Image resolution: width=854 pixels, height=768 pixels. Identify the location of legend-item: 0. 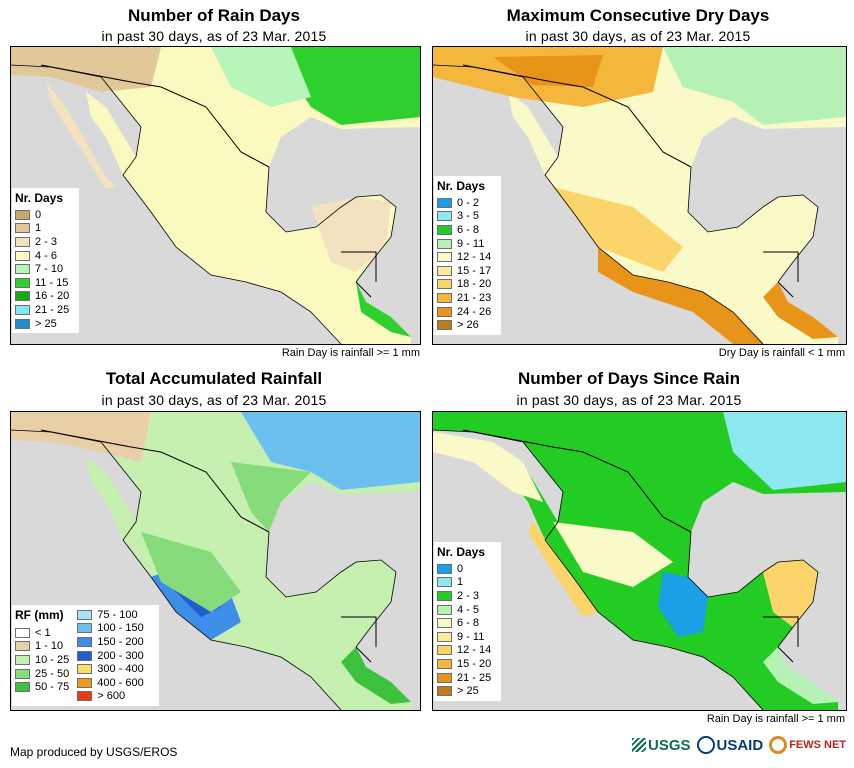
(467, 569).